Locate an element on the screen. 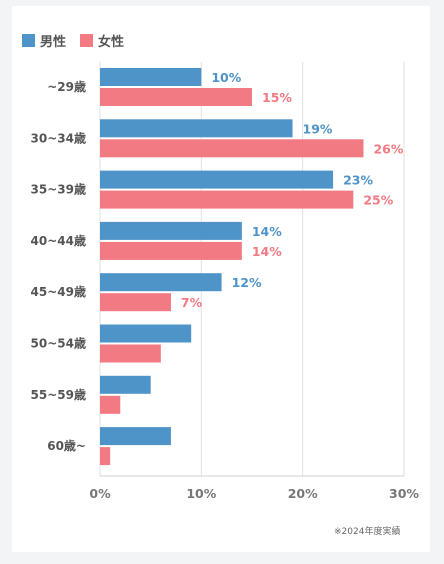 The image size is (444, 564). chart-legend: 男性 女性 is located at coordinates (73, 40).